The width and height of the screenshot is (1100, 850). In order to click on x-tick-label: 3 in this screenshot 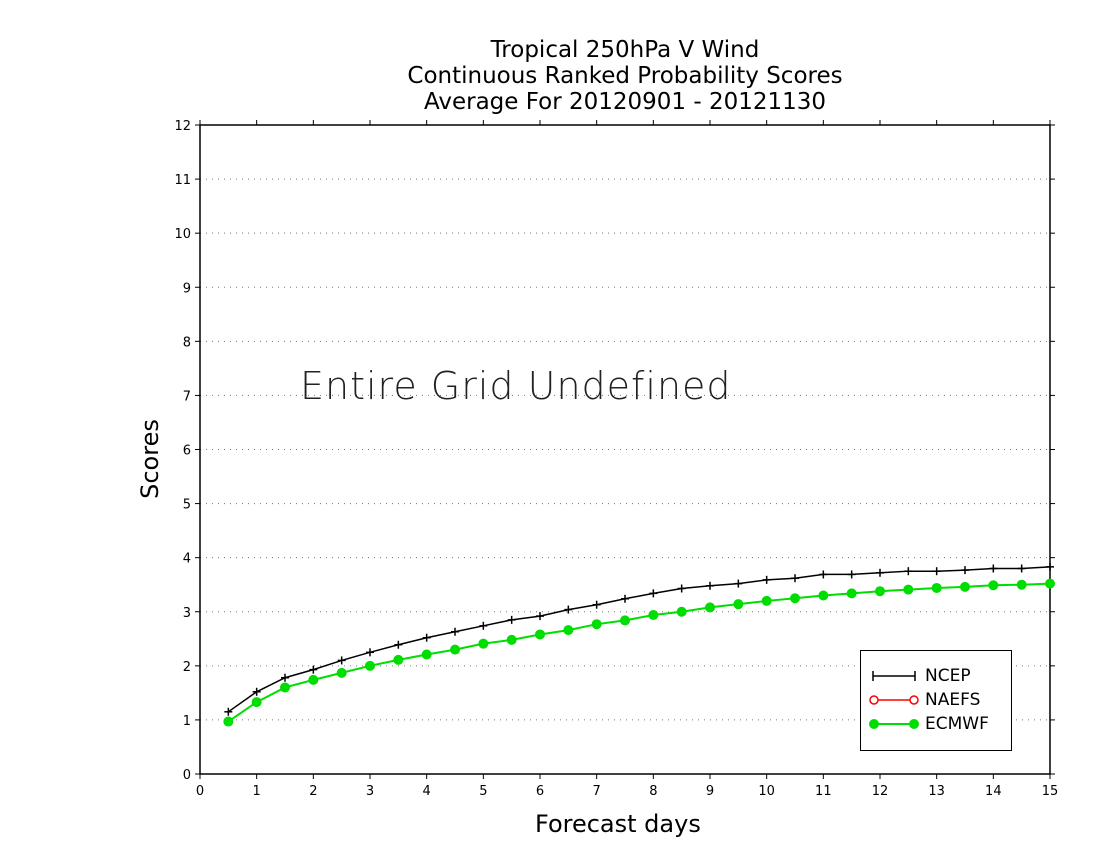, I will do `click(370, 791)`.